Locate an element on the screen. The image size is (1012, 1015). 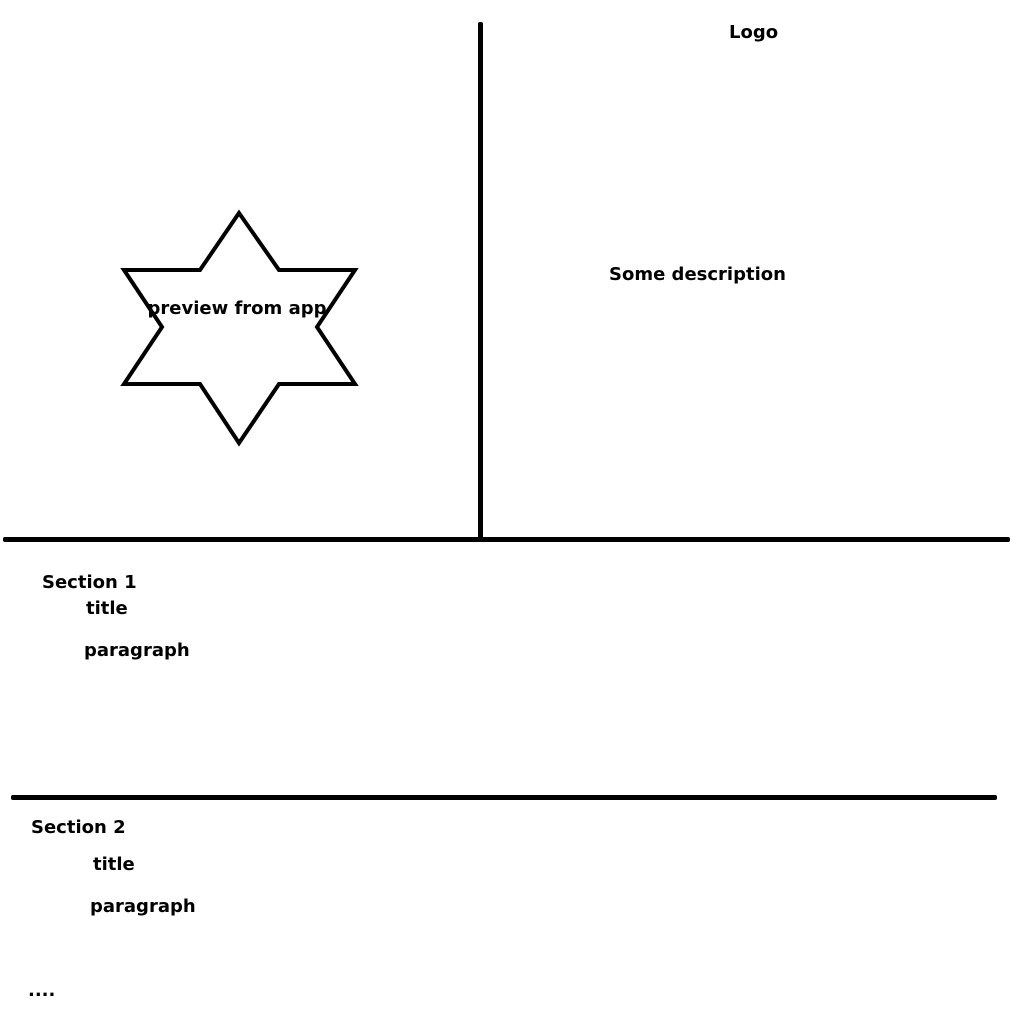
section-1-heading: Section 1 is located at coordinates (89, 582).